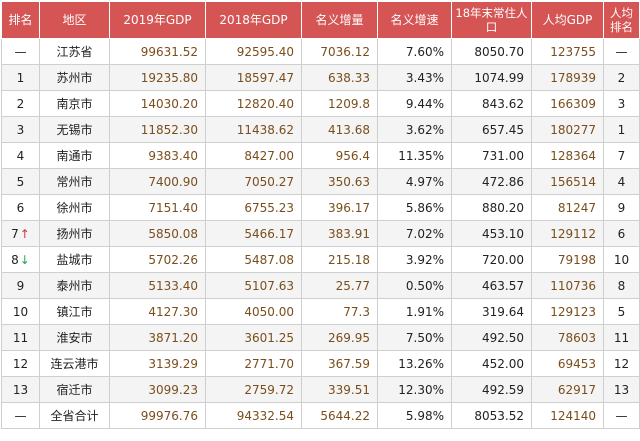  I want to click on region-cell: 盐城市, so click(74, 259).